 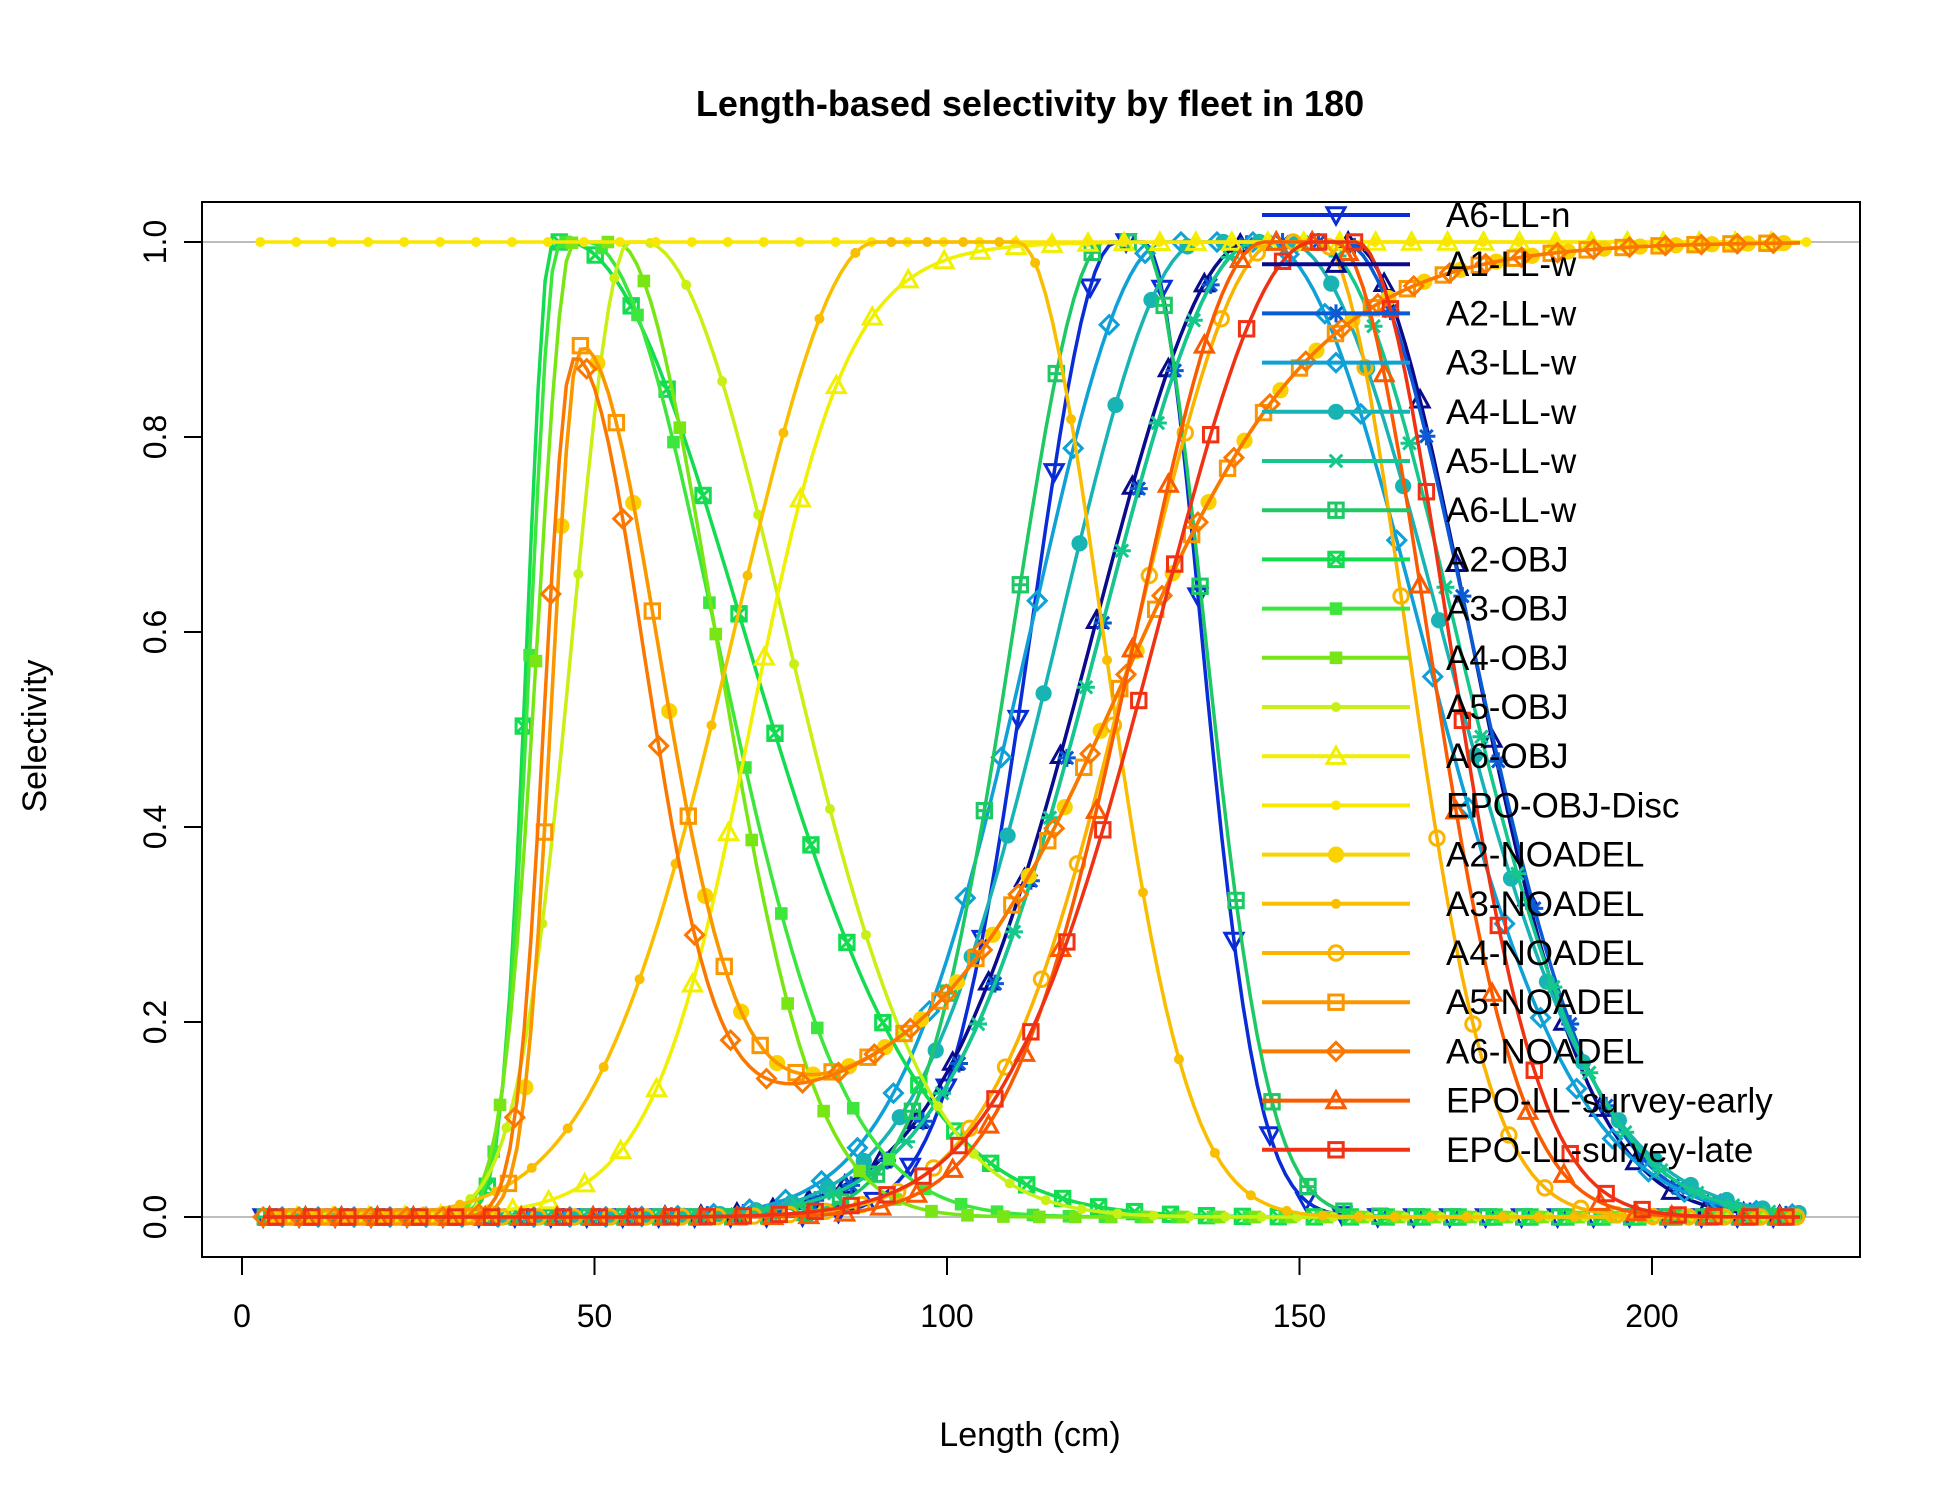 I want to click on y-tick-label: 0.2, so click(x=155, y=1022).